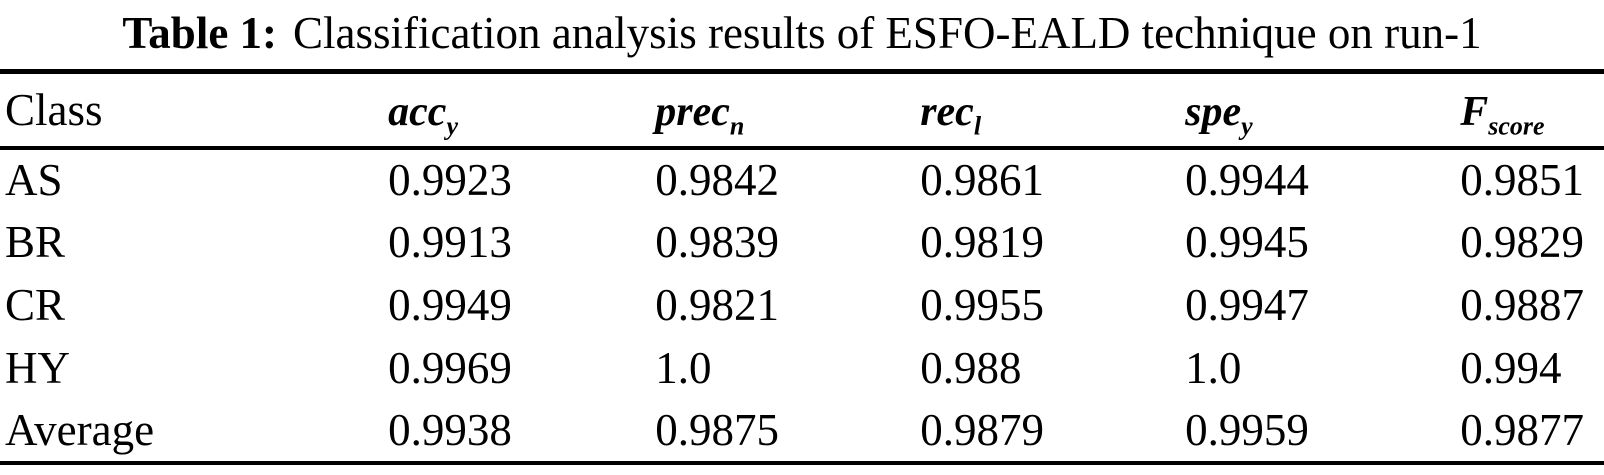  I want to click on column-header-specificity: spey, so click(1323, 110).